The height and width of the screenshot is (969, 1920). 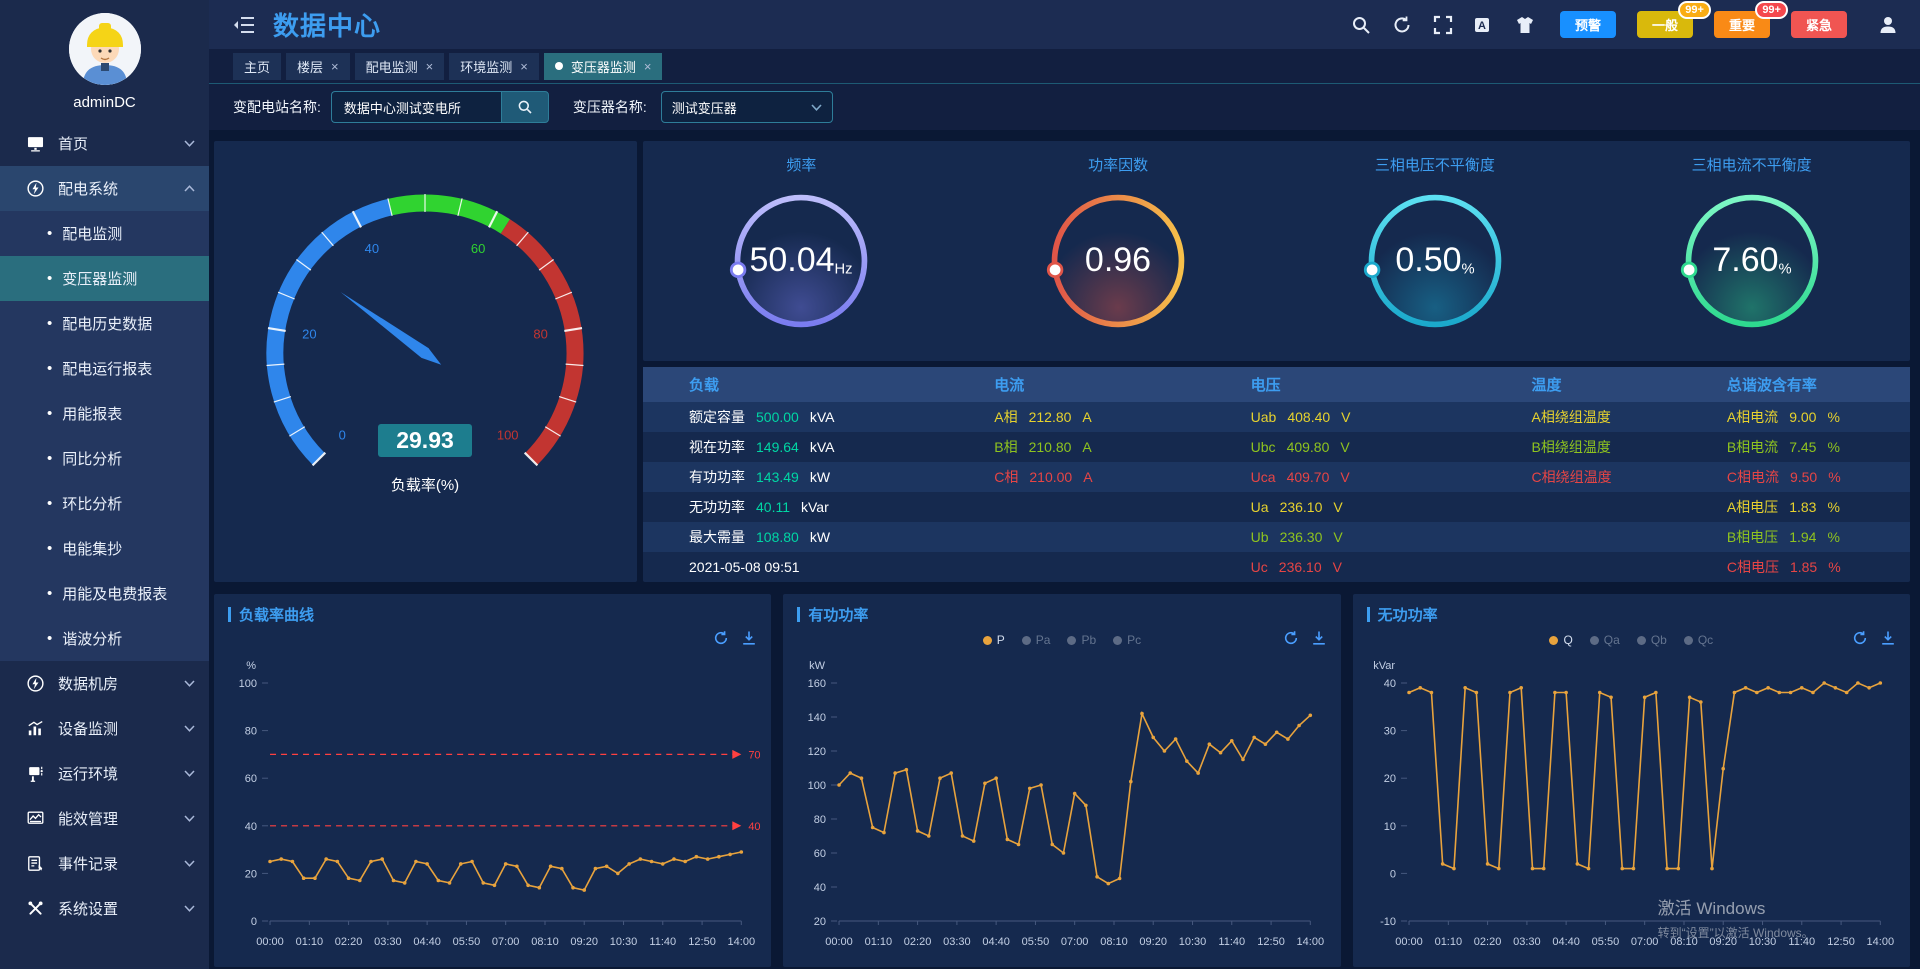 What do you see at coordinates (1391, 567) in the screenshot?
I see `table-cell: Uc 236.10 V` at bounding box center [1391, 567].